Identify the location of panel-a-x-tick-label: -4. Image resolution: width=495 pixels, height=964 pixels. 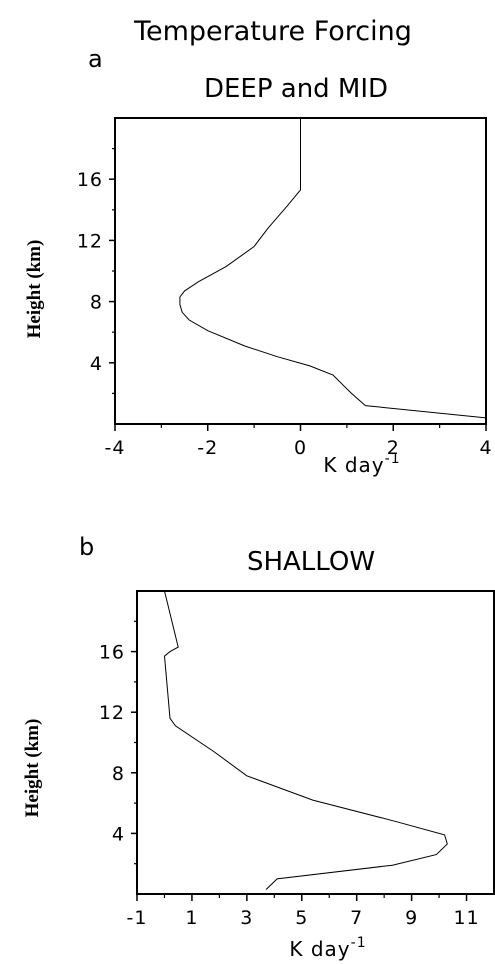
(115, 448).